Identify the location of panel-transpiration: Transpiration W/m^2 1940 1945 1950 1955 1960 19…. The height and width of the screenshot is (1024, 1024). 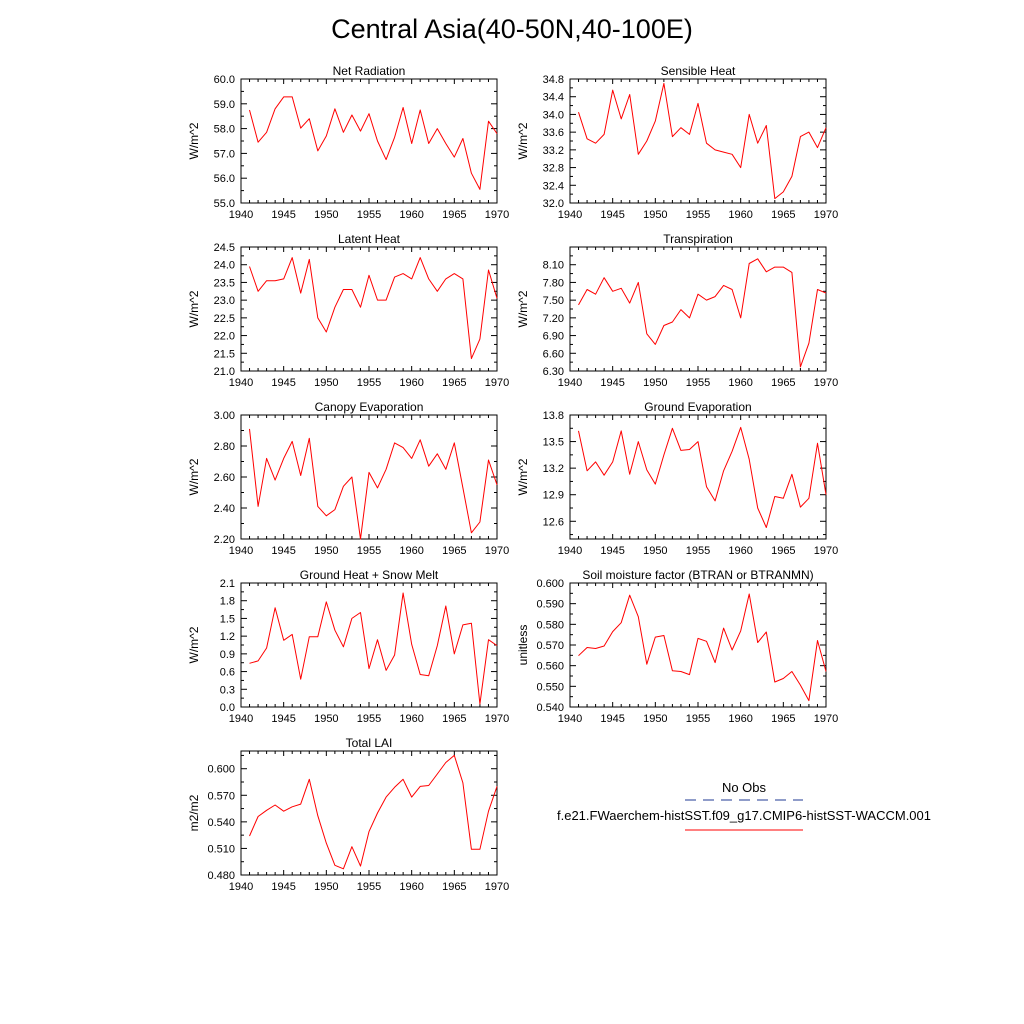
(677, 310).